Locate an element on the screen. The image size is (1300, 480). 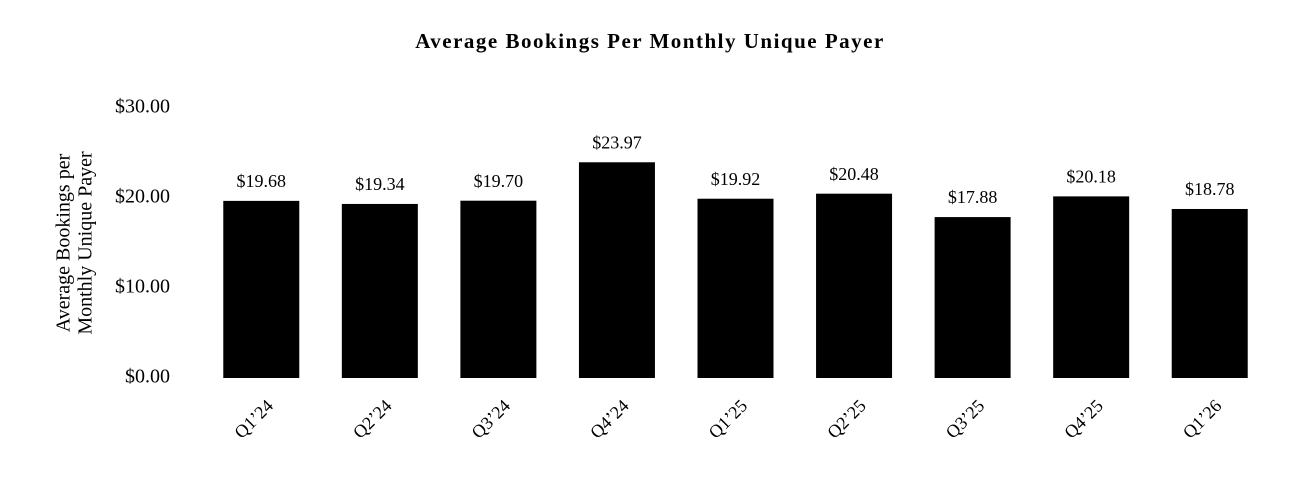
value-label: $20.48 is located at coordinates (854, 174).